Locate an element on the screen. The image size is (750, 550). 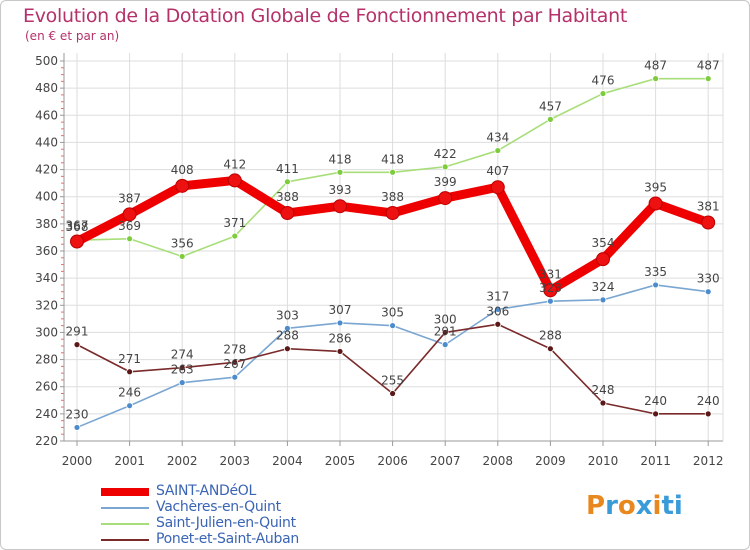
data-label-saint-and-ol: 395 is located at coordinates (655, 188).